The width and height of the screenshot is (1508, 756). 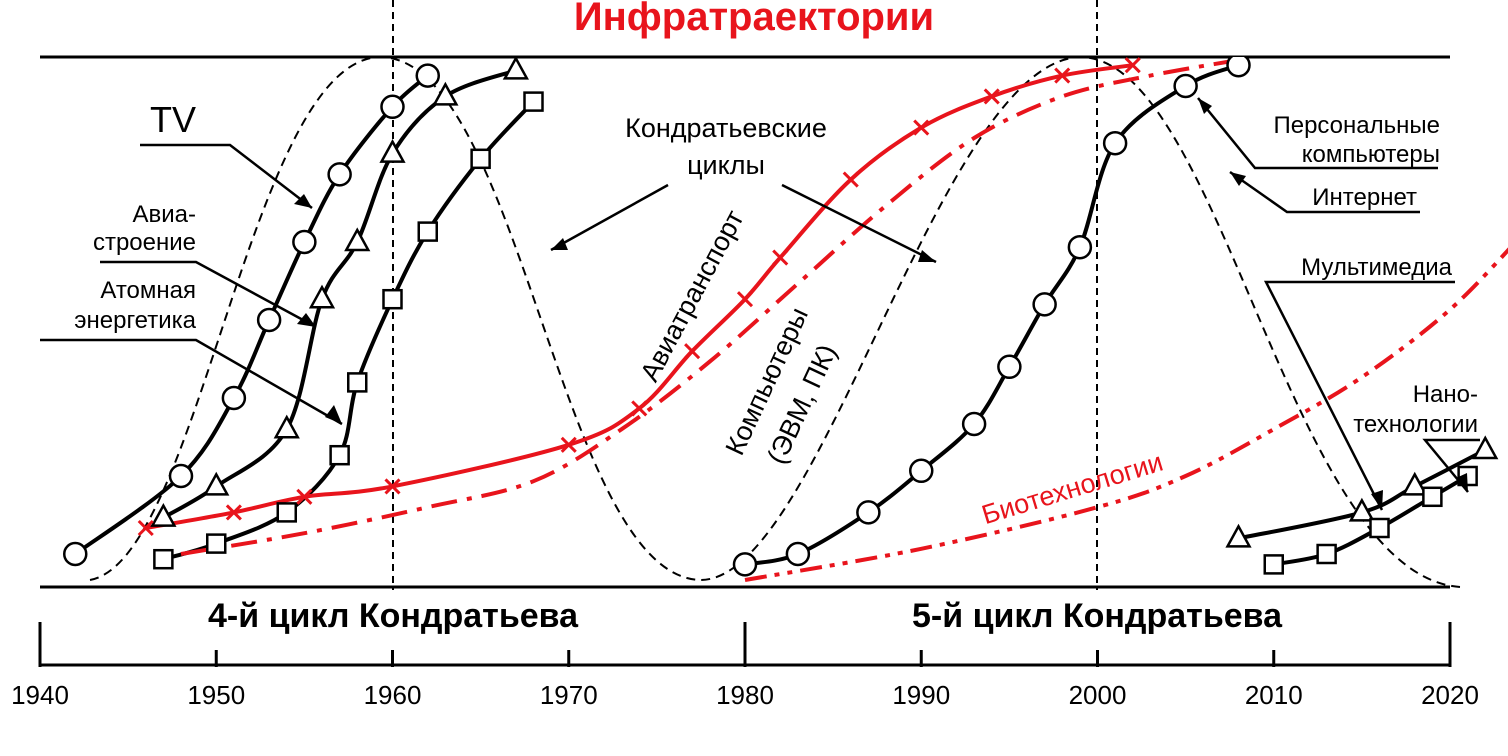 What do you see at coordinates (691, 295) in the screenshot?
I see `label-aviatransport: Авиатранспорт` at bounding box center [691, 295].